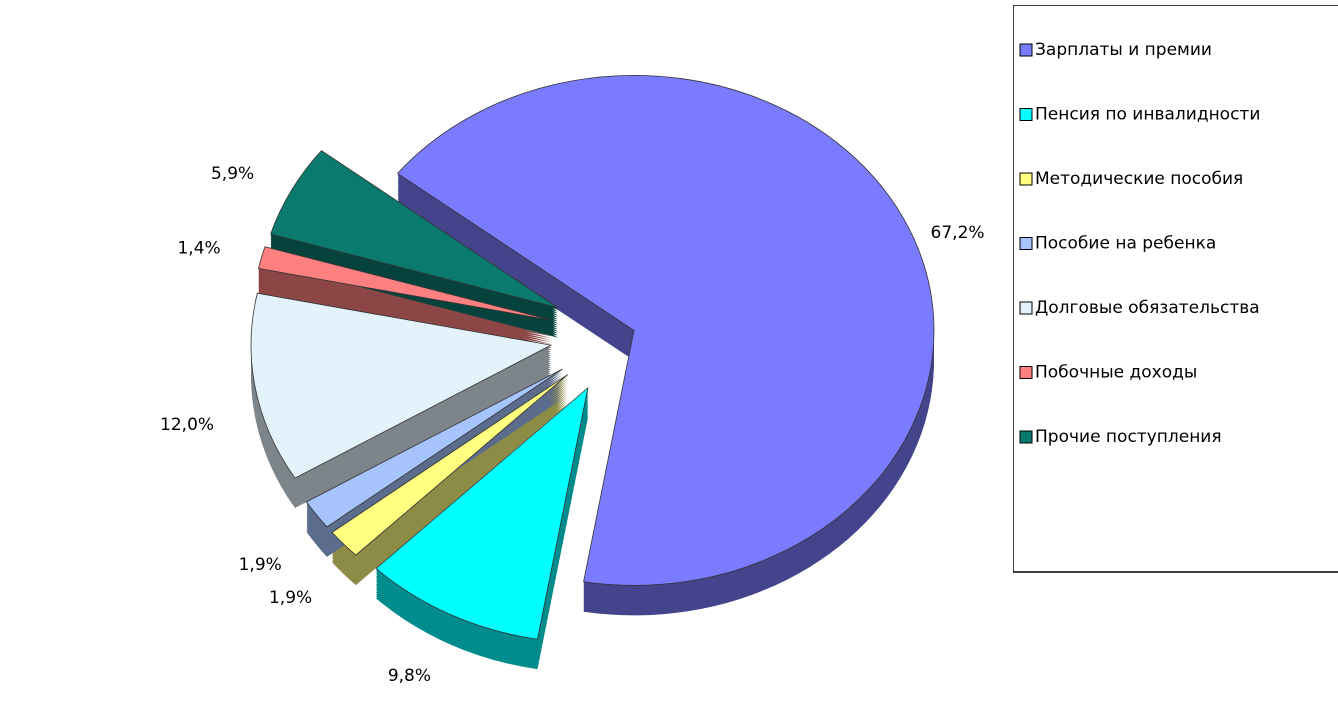 The height and width of the screenshot is (727, 1338). Describe the element at coordinates (409, 676) in the screenshot. I see `data-label: 9,8%` at that location.